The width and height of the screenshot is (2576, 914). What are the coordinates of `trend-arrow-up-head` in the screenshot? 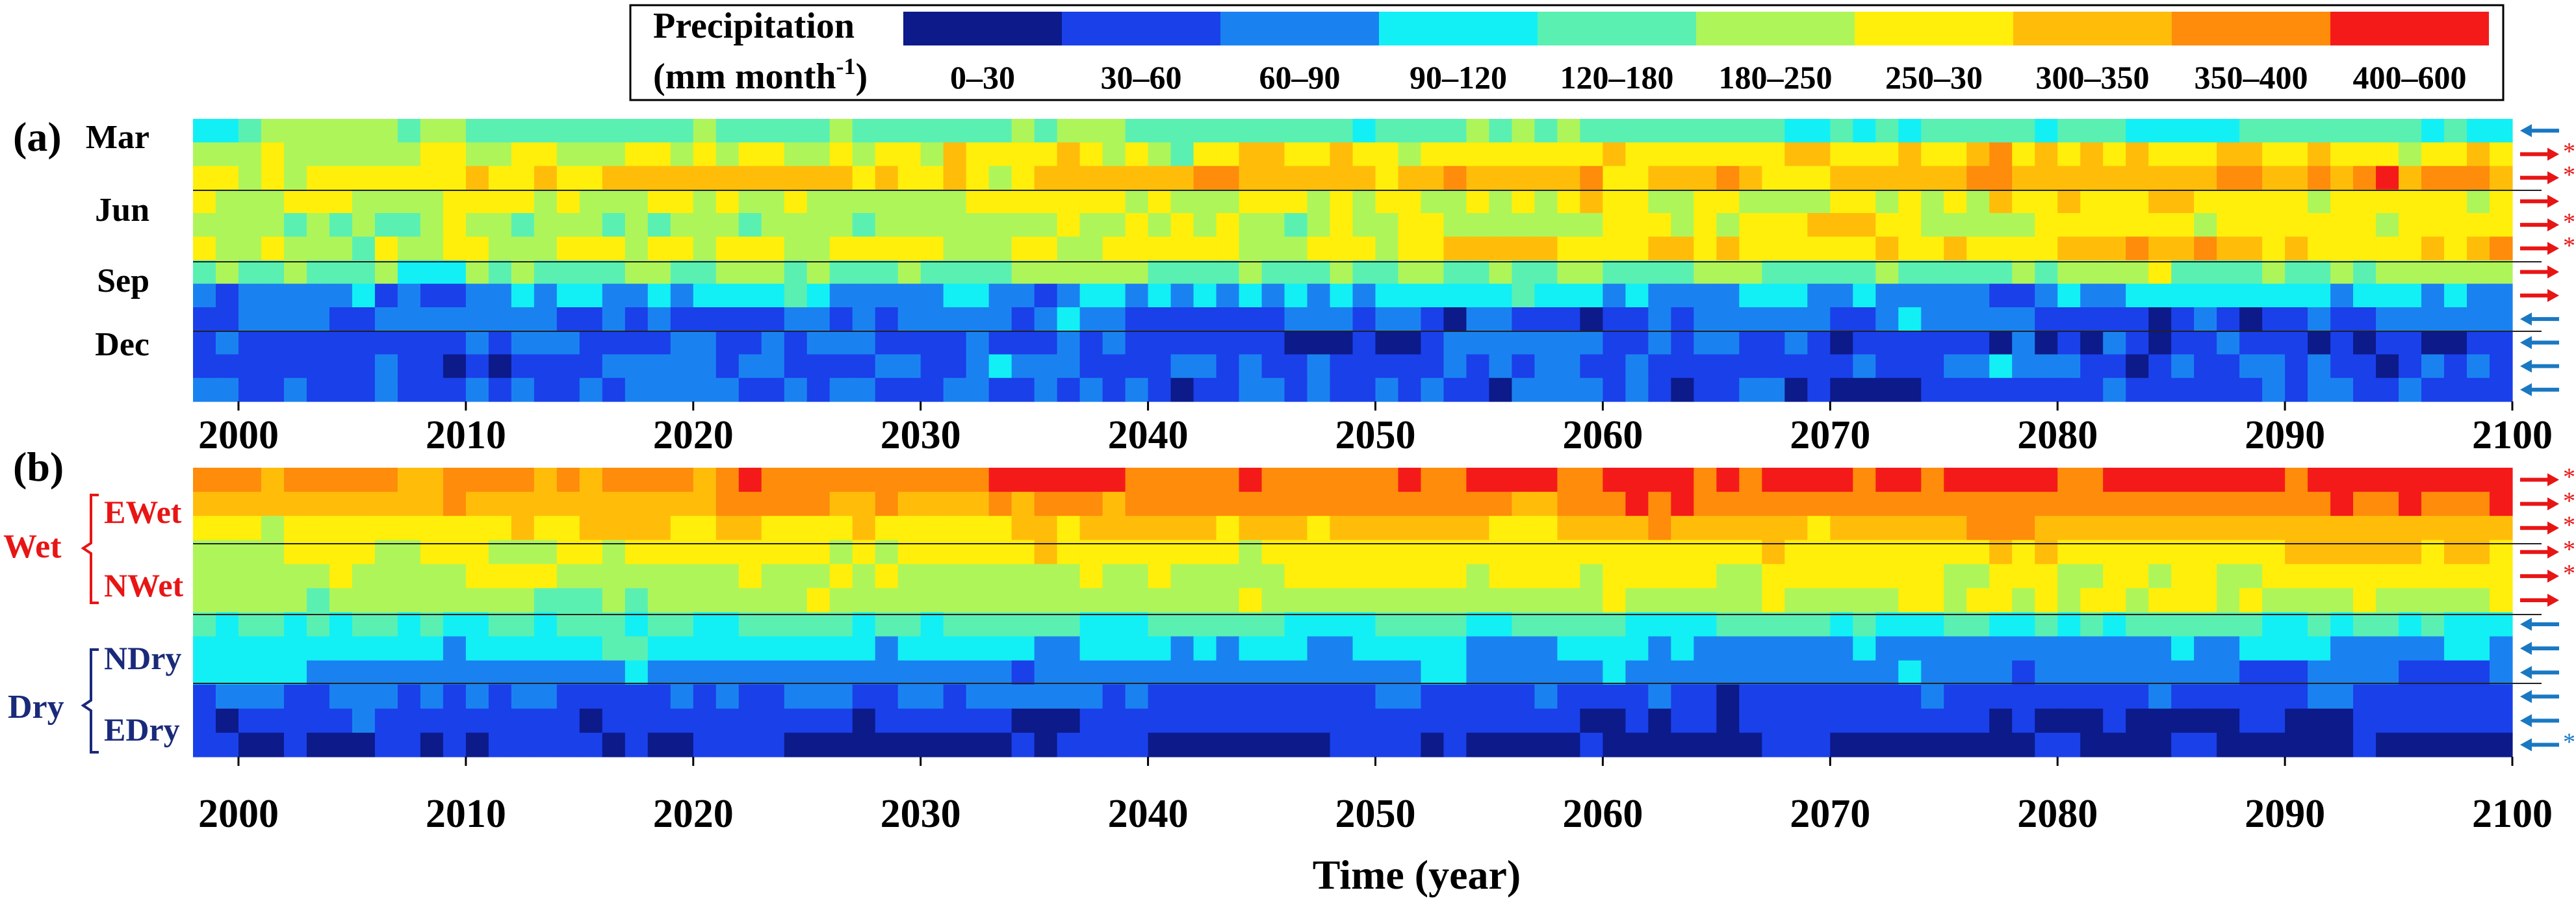 It's located at (2553, 576).